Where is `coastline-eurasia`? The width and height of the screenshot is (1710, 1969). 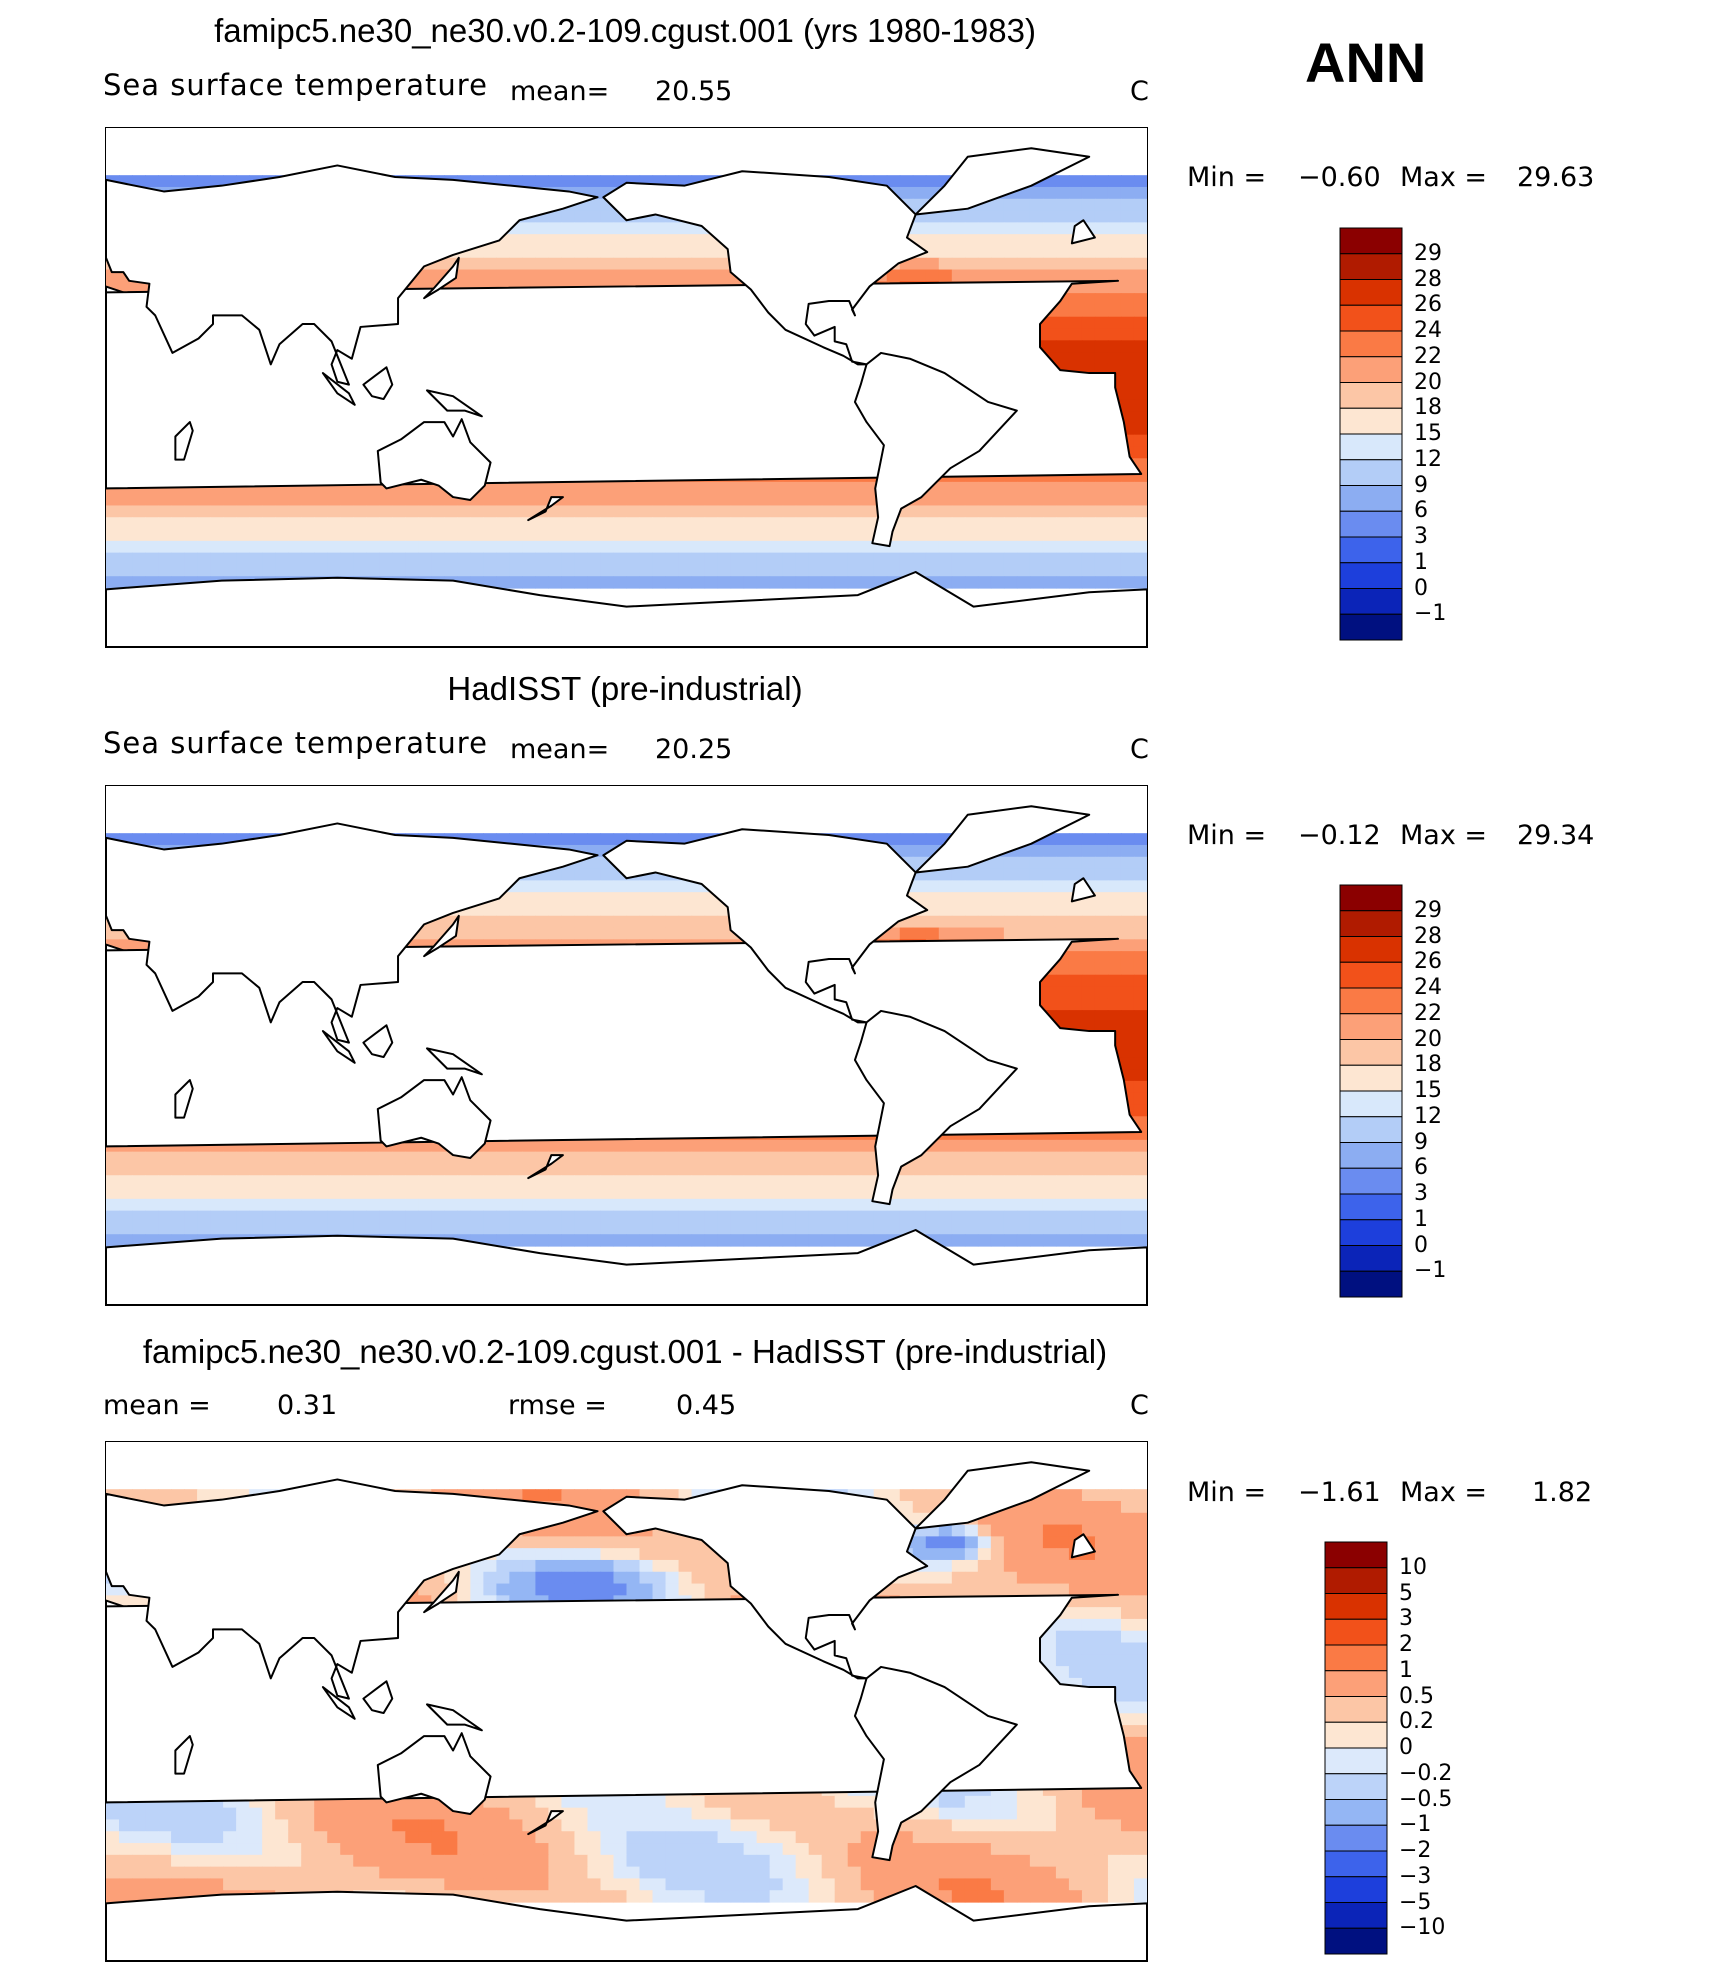 coastline-eurasia is located at coordinates (352, 275).